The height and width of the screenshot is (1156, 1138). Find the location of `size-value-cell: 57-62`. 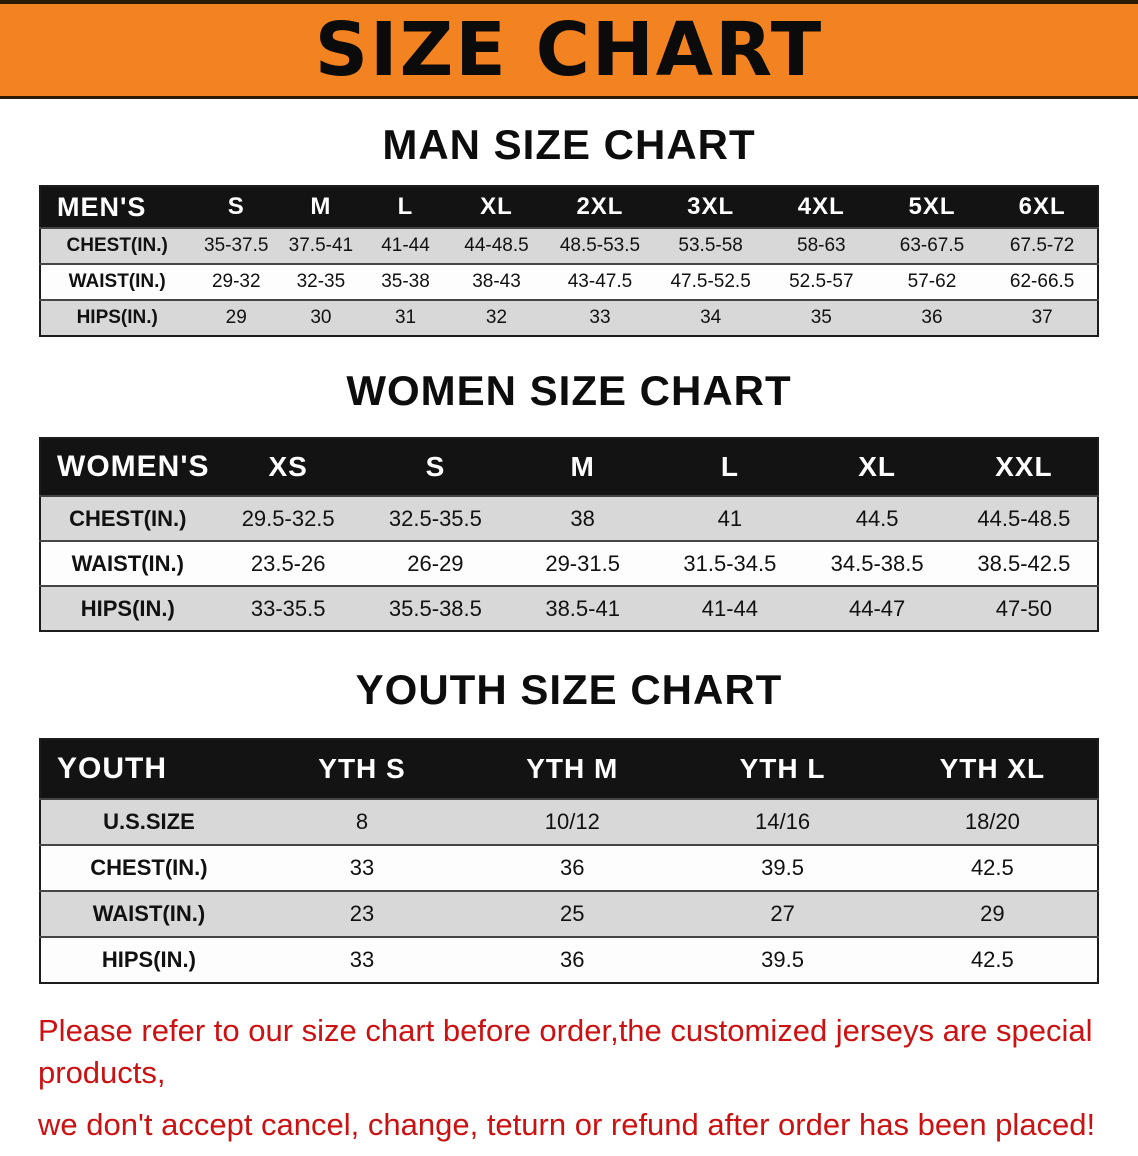

size-value-cell: 57-62 is located at coordinates (932, 281).